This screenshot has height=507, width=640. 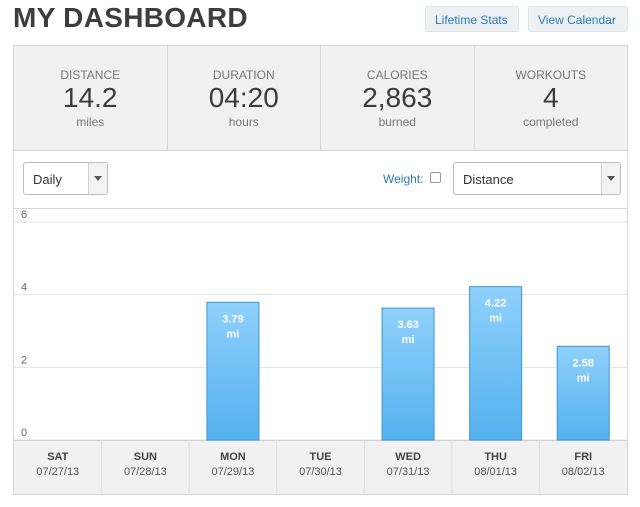 I want to click on y-tick-label: 0, so click(x=24, y=433).